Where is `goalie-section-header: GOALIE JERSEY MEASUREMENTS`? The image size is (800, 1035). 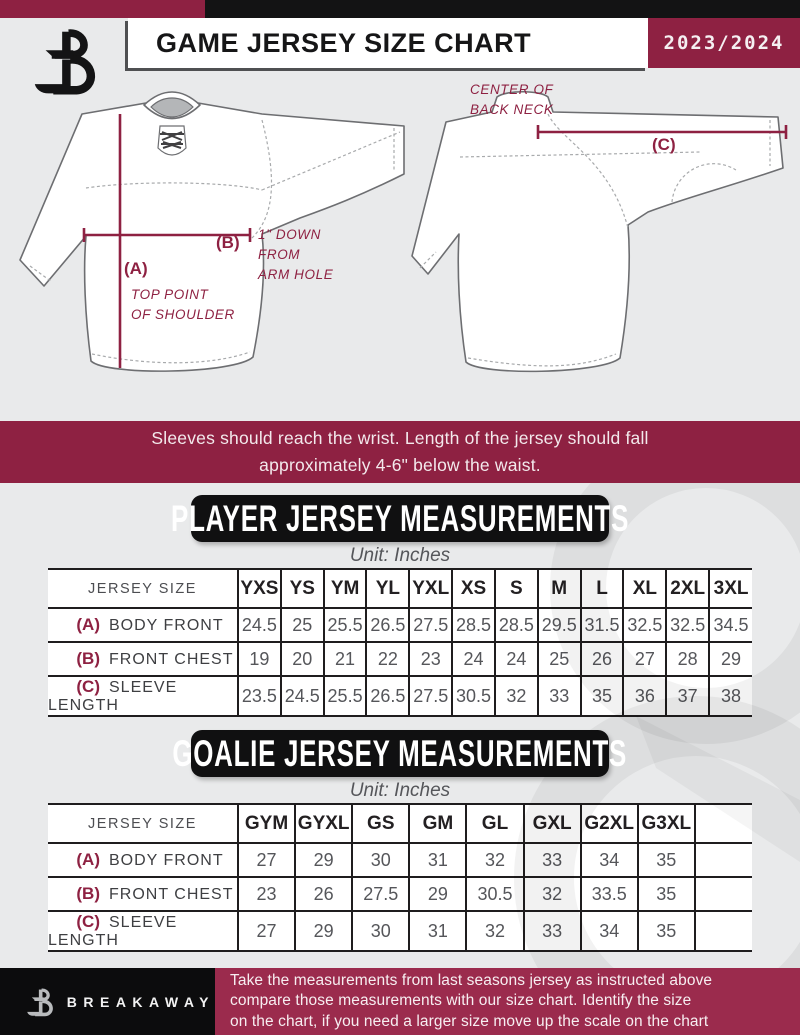
goalie-section-header: GOALIE JERSEY MEASUREMENTS is located at coordinates (400, 753).